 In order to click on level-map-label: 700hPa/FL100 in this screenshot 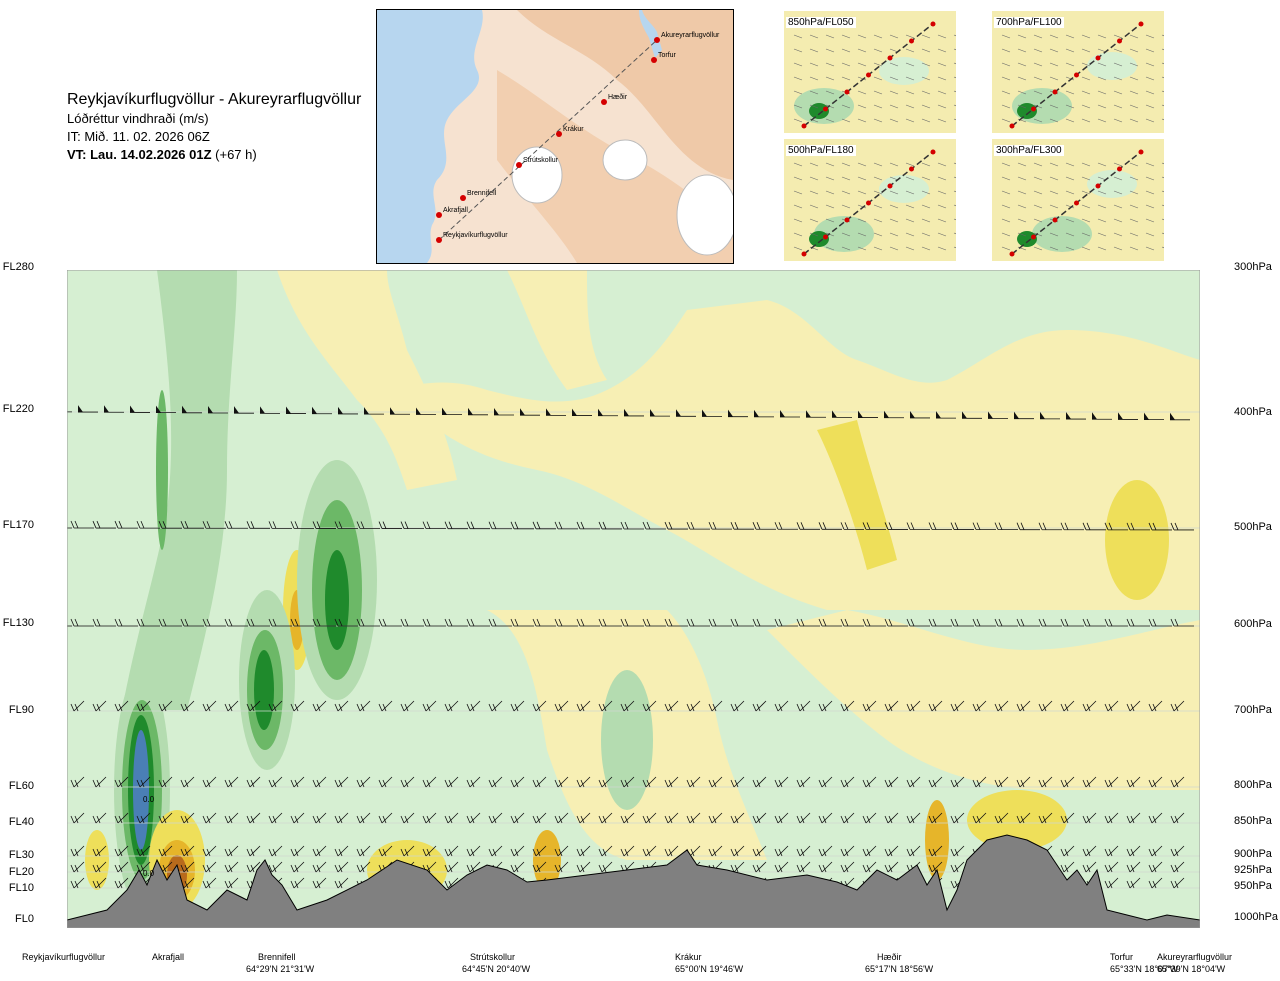, I will do `click(1029, 22)`.